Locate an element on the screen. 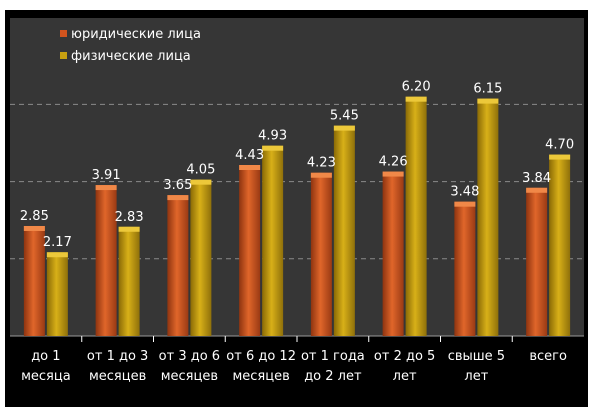 Image resolution: width=594 pixels, height=414 pixels. data-label: 3.91 is located at coordinates (106, 175).